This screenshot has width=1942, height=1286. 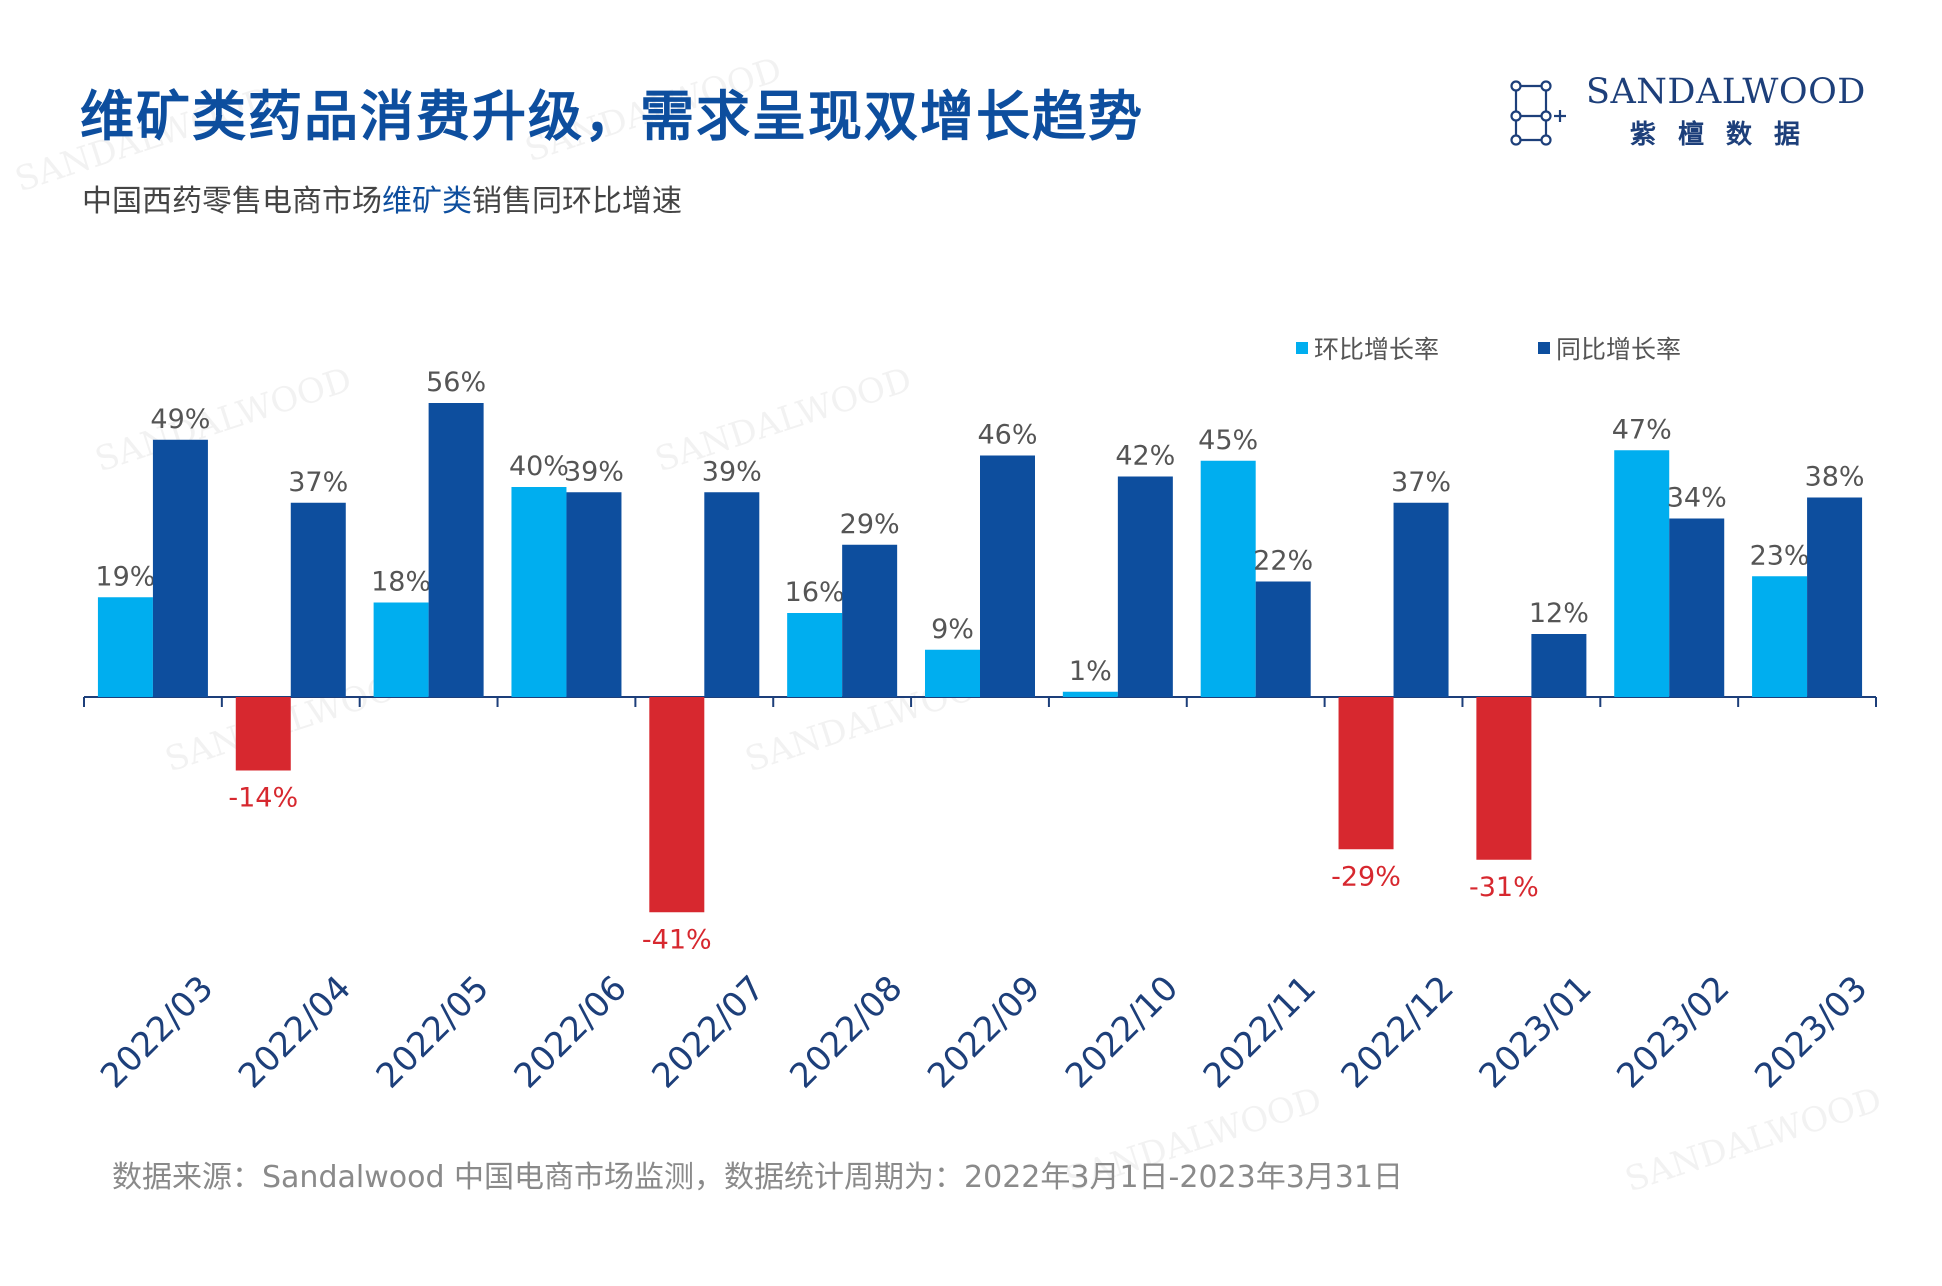 I want to click on legend-item-yoy: 同比增长率, so click(x=1609, y=348).